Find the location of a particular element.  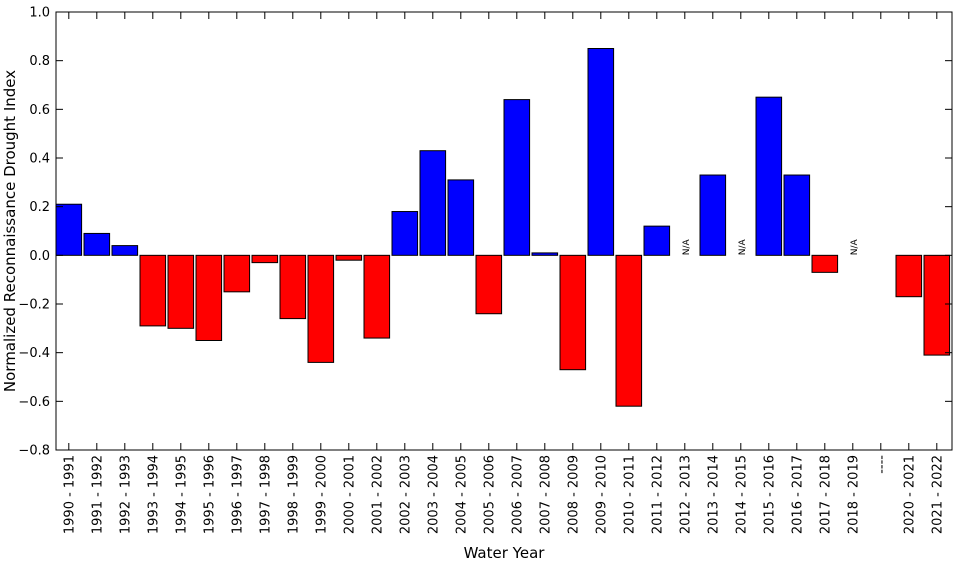

x-tick-label: 1992 - 1993 is located at coordinates (125, 494).